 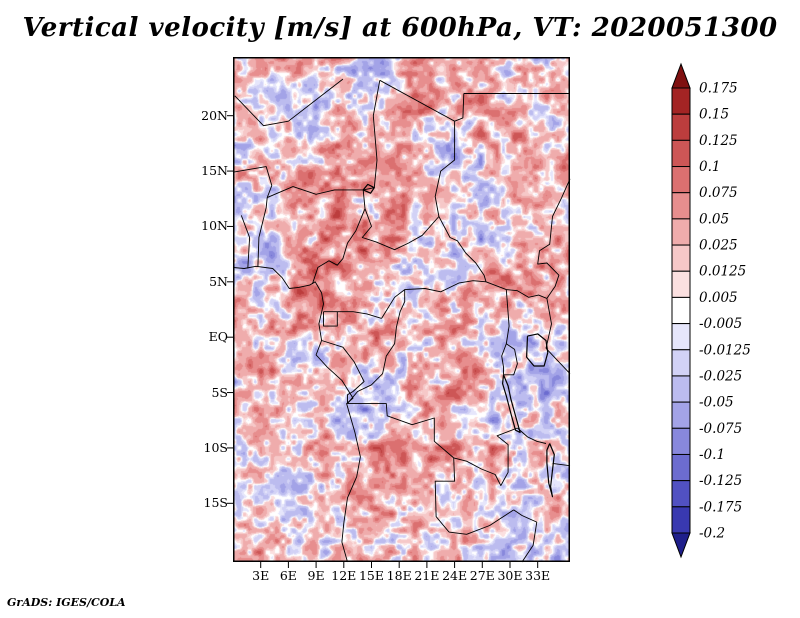 What do you see at coordinates (712, 455) in the screenshot?
I see `colorbar-label: -0.1` at bounding box center [712, 455].